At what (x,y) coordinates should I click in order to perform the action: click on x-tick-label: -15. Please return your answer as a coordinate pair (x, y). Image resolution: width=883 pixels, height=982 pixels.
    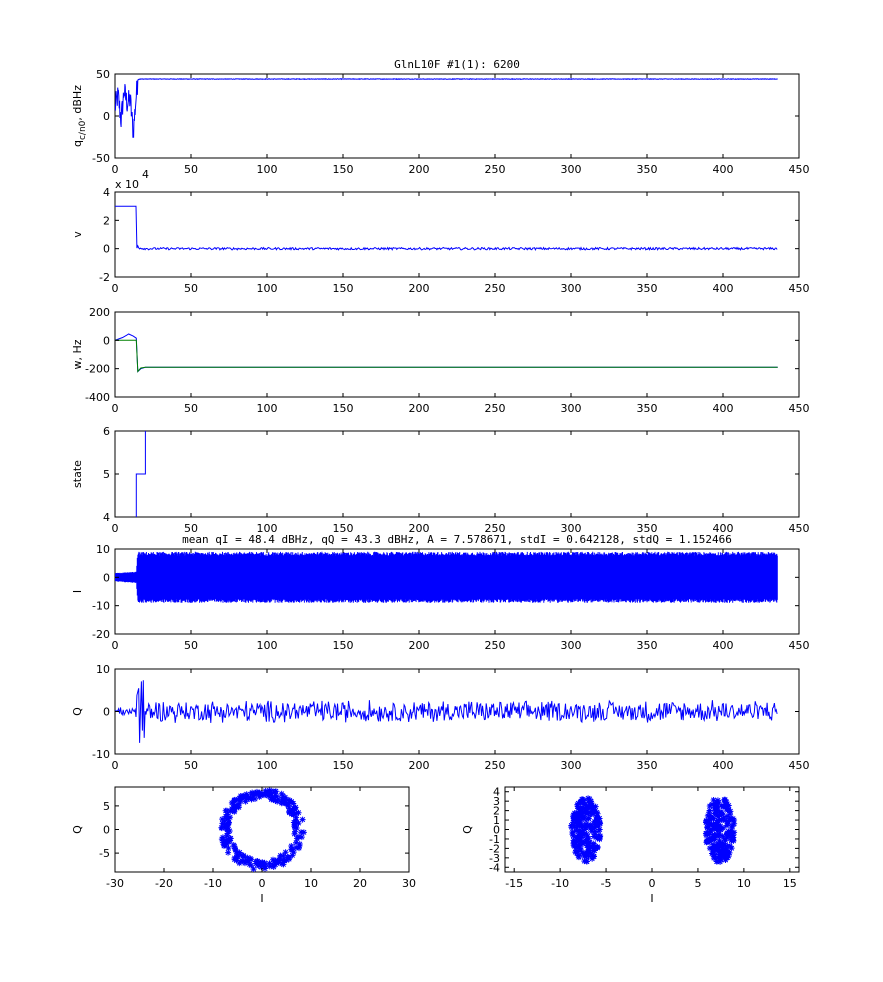
    Looking at the image, I should click on (514, 883).